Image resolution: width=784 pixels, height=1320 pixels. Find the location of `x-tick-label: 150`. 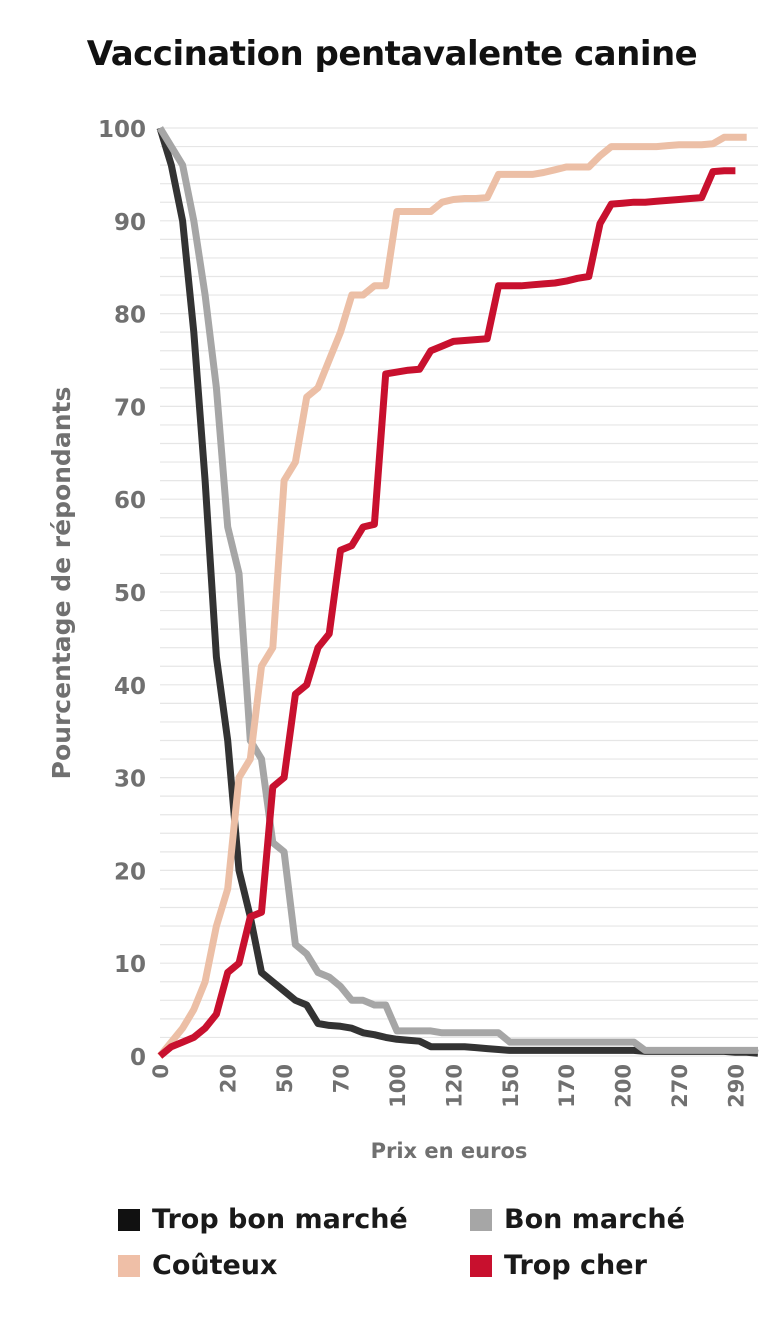

x-tick-label: 150 is located at coordinates (511, 1086).